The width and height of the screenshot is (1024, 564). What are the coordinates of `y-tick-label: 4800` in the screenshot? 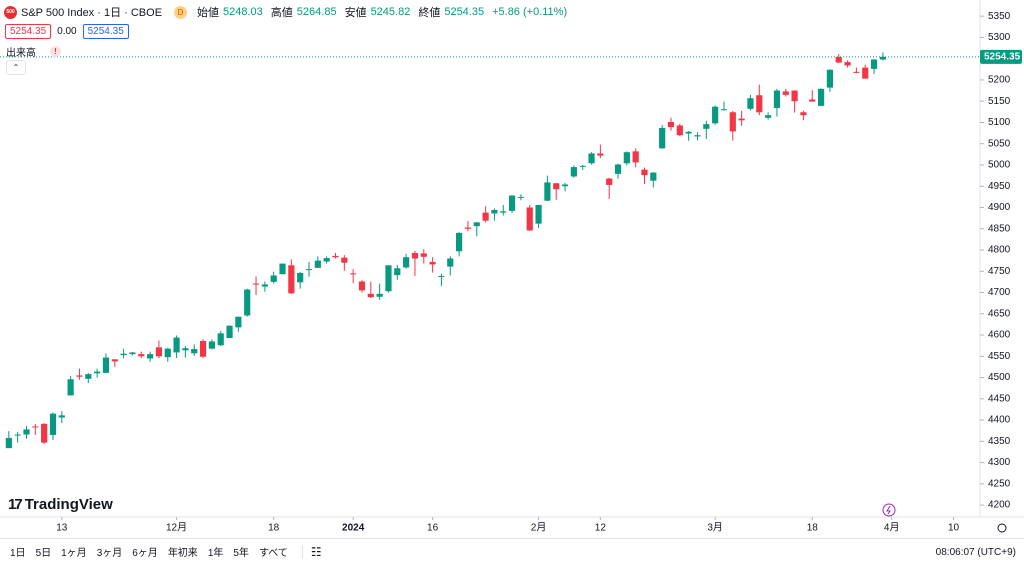 It's located at (999, 250).